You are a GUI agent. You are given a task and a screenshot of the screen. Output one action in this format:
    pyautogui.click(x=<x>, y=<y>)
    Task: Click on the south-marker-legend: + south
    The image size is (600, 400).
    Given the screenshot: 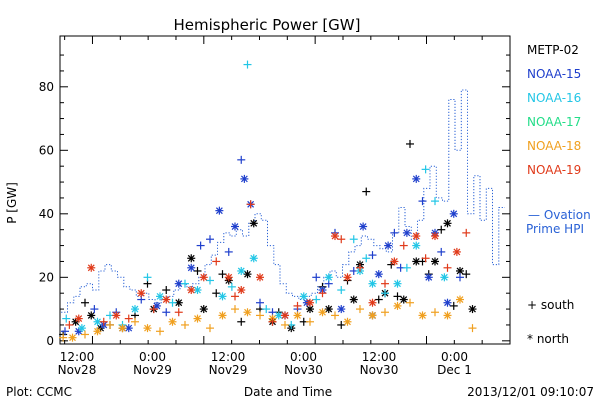 What is the action you would take?
    pyautogui.click(x=550, y=305)
    